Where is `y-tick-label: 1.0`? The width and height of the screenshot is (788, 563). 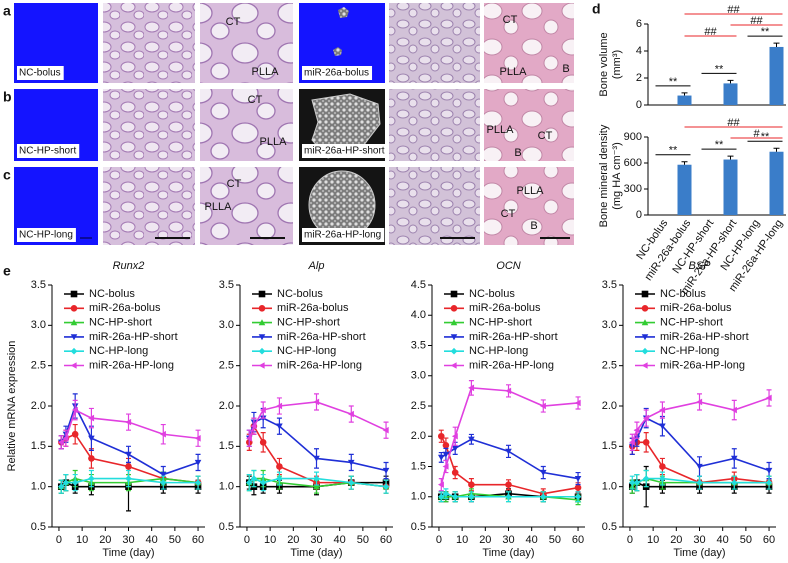
y-tick-label: 1.0 is located at coordinates (226, 487).